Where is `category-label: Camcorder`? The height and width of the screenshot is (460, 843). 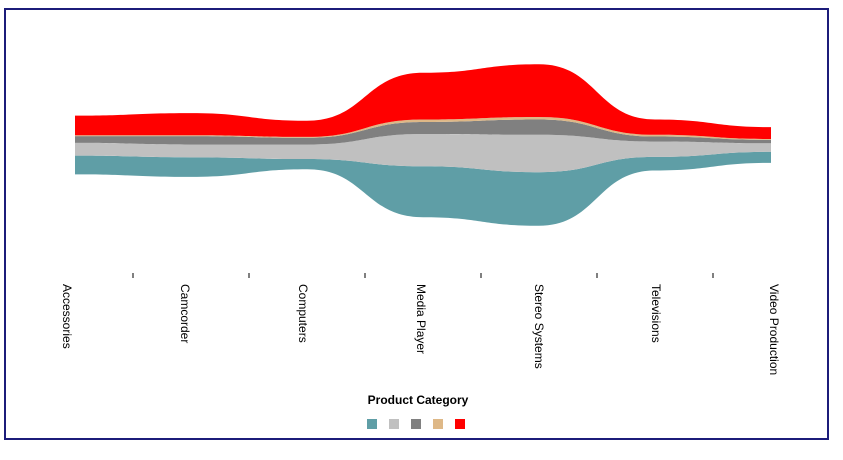
category-label: Camcorder is located at coordinates (185, 313).